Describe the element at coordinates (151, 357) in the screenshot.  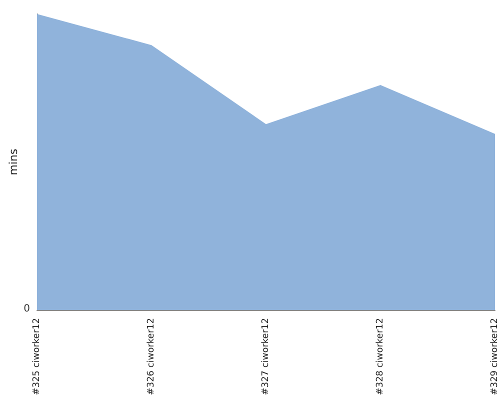
I see `x-tick-label: #326 ciworker12` at that location.